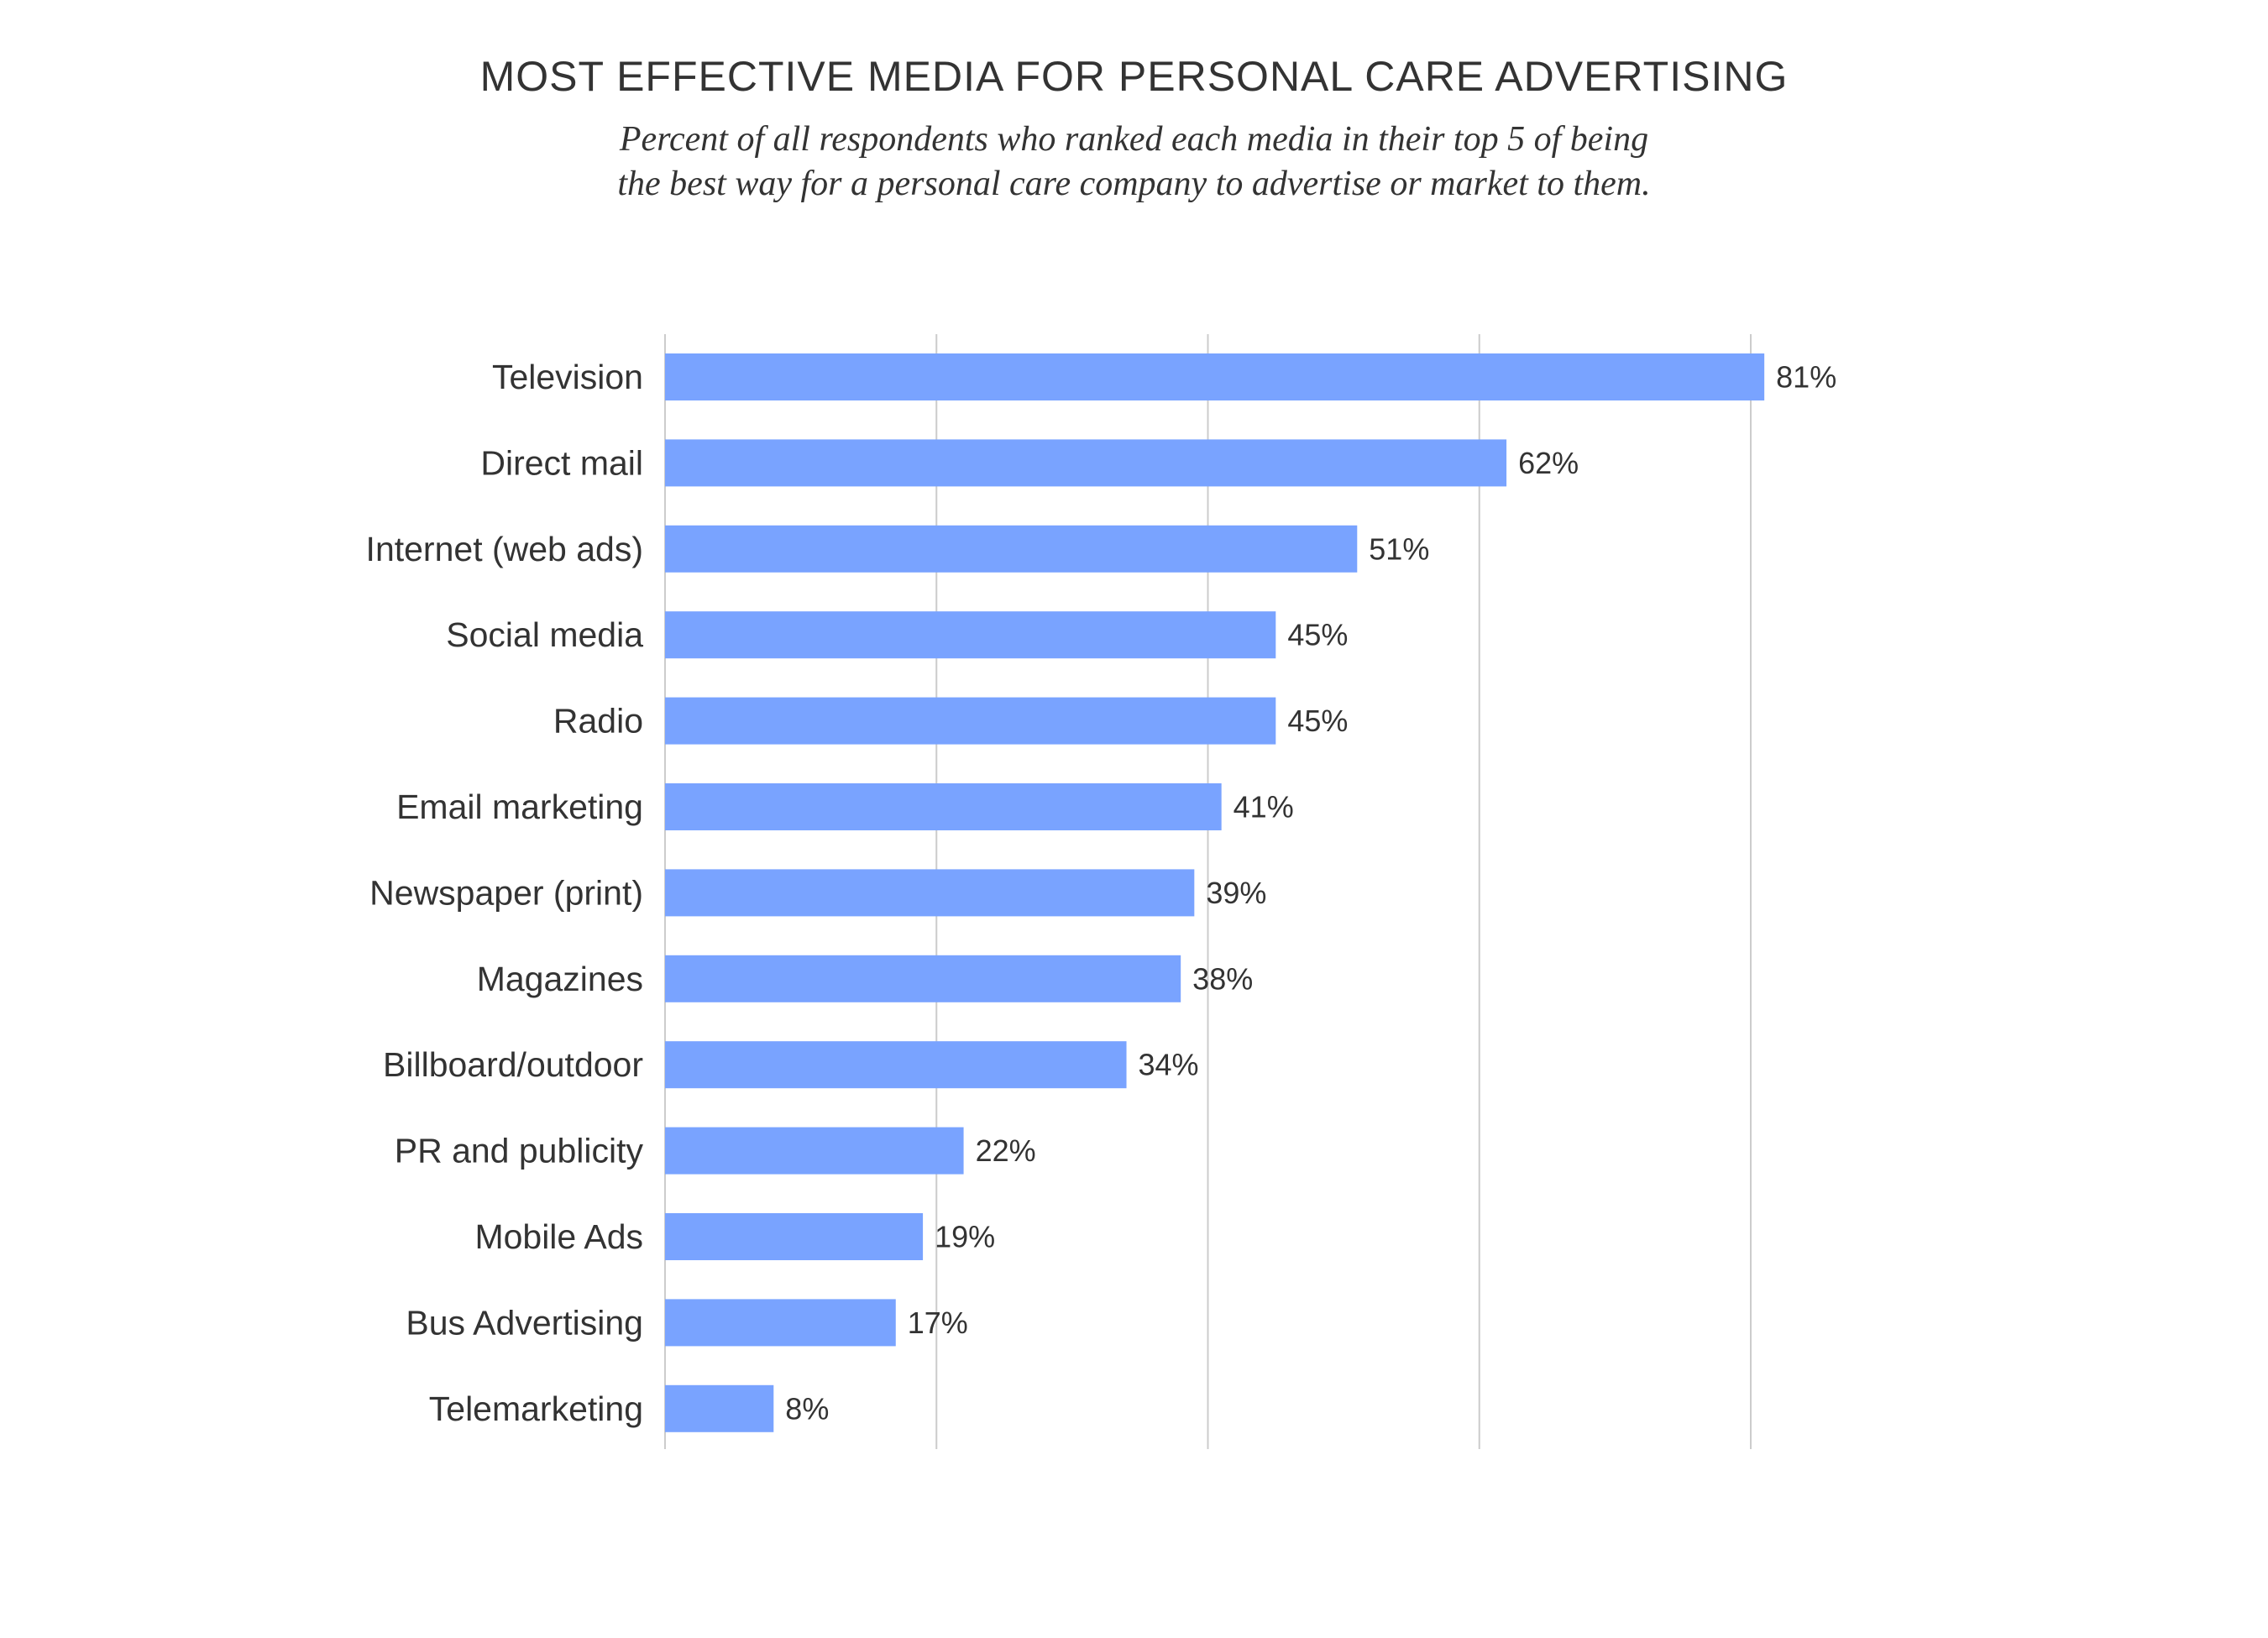 The image size is (2268, 1638). I want to click on value-label-9: 22%, so click(1006, 1150).